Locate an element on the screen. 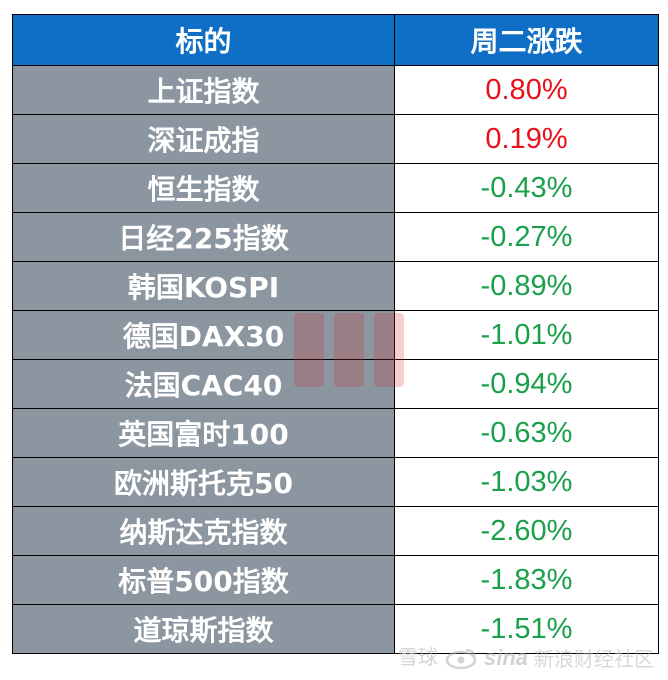 The height and width of the screenshot is (680, 668). table-row: 道琼斯指数 -1.51% is located at coordinates (335, 629).